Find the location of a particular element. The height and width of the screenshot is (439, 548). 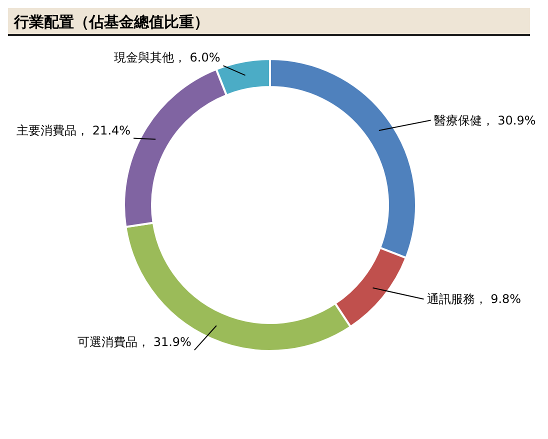

slice-label: 醫療保健， 30.9% is located at coordinates (485, 120).